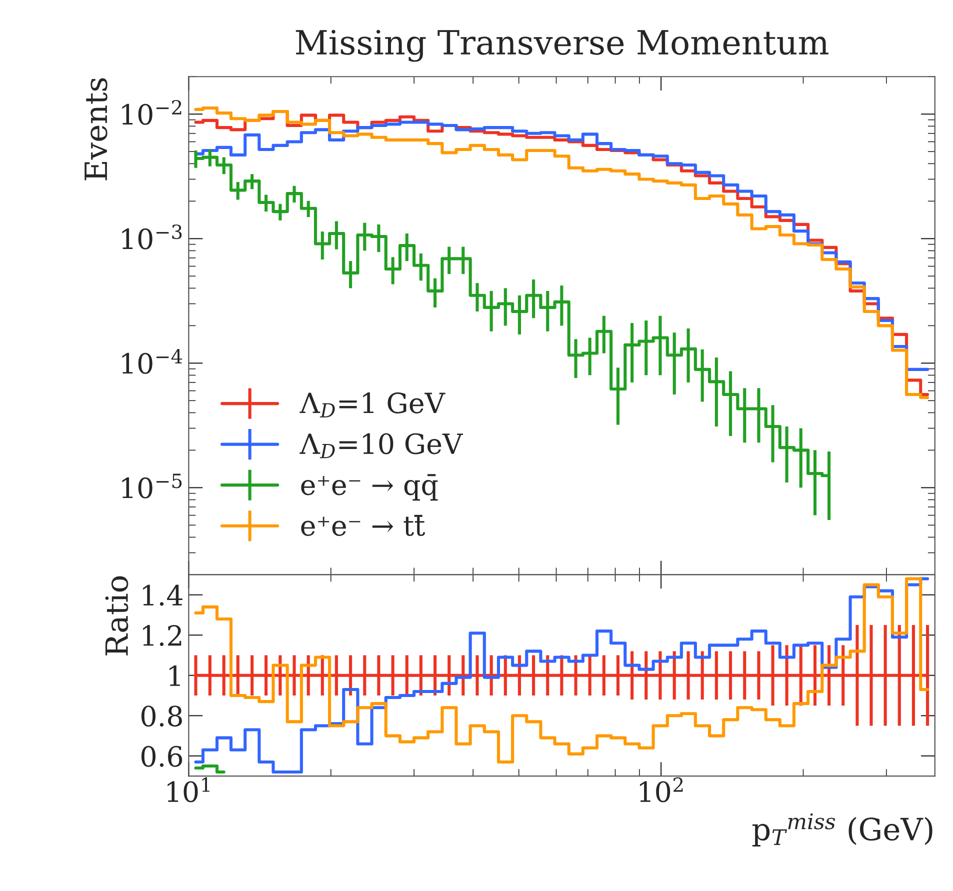 This screenshot has height=891, width=953. What do you see at coordinates (161, 716) in the screenshot?
I see `y-tick-label: 0.8` at bounding box center [161, 716].